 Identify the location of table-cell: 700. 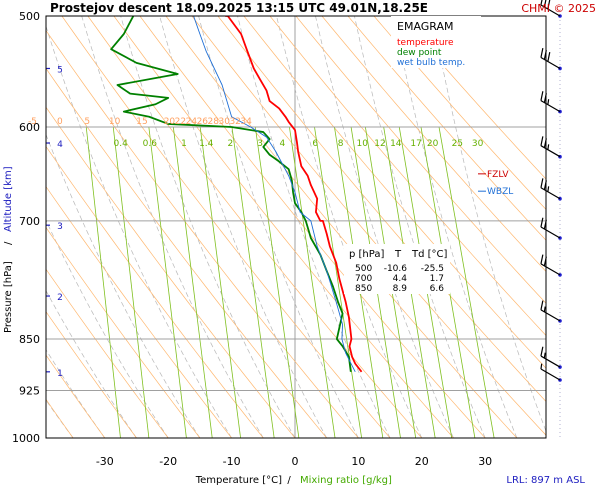
(363, 279).